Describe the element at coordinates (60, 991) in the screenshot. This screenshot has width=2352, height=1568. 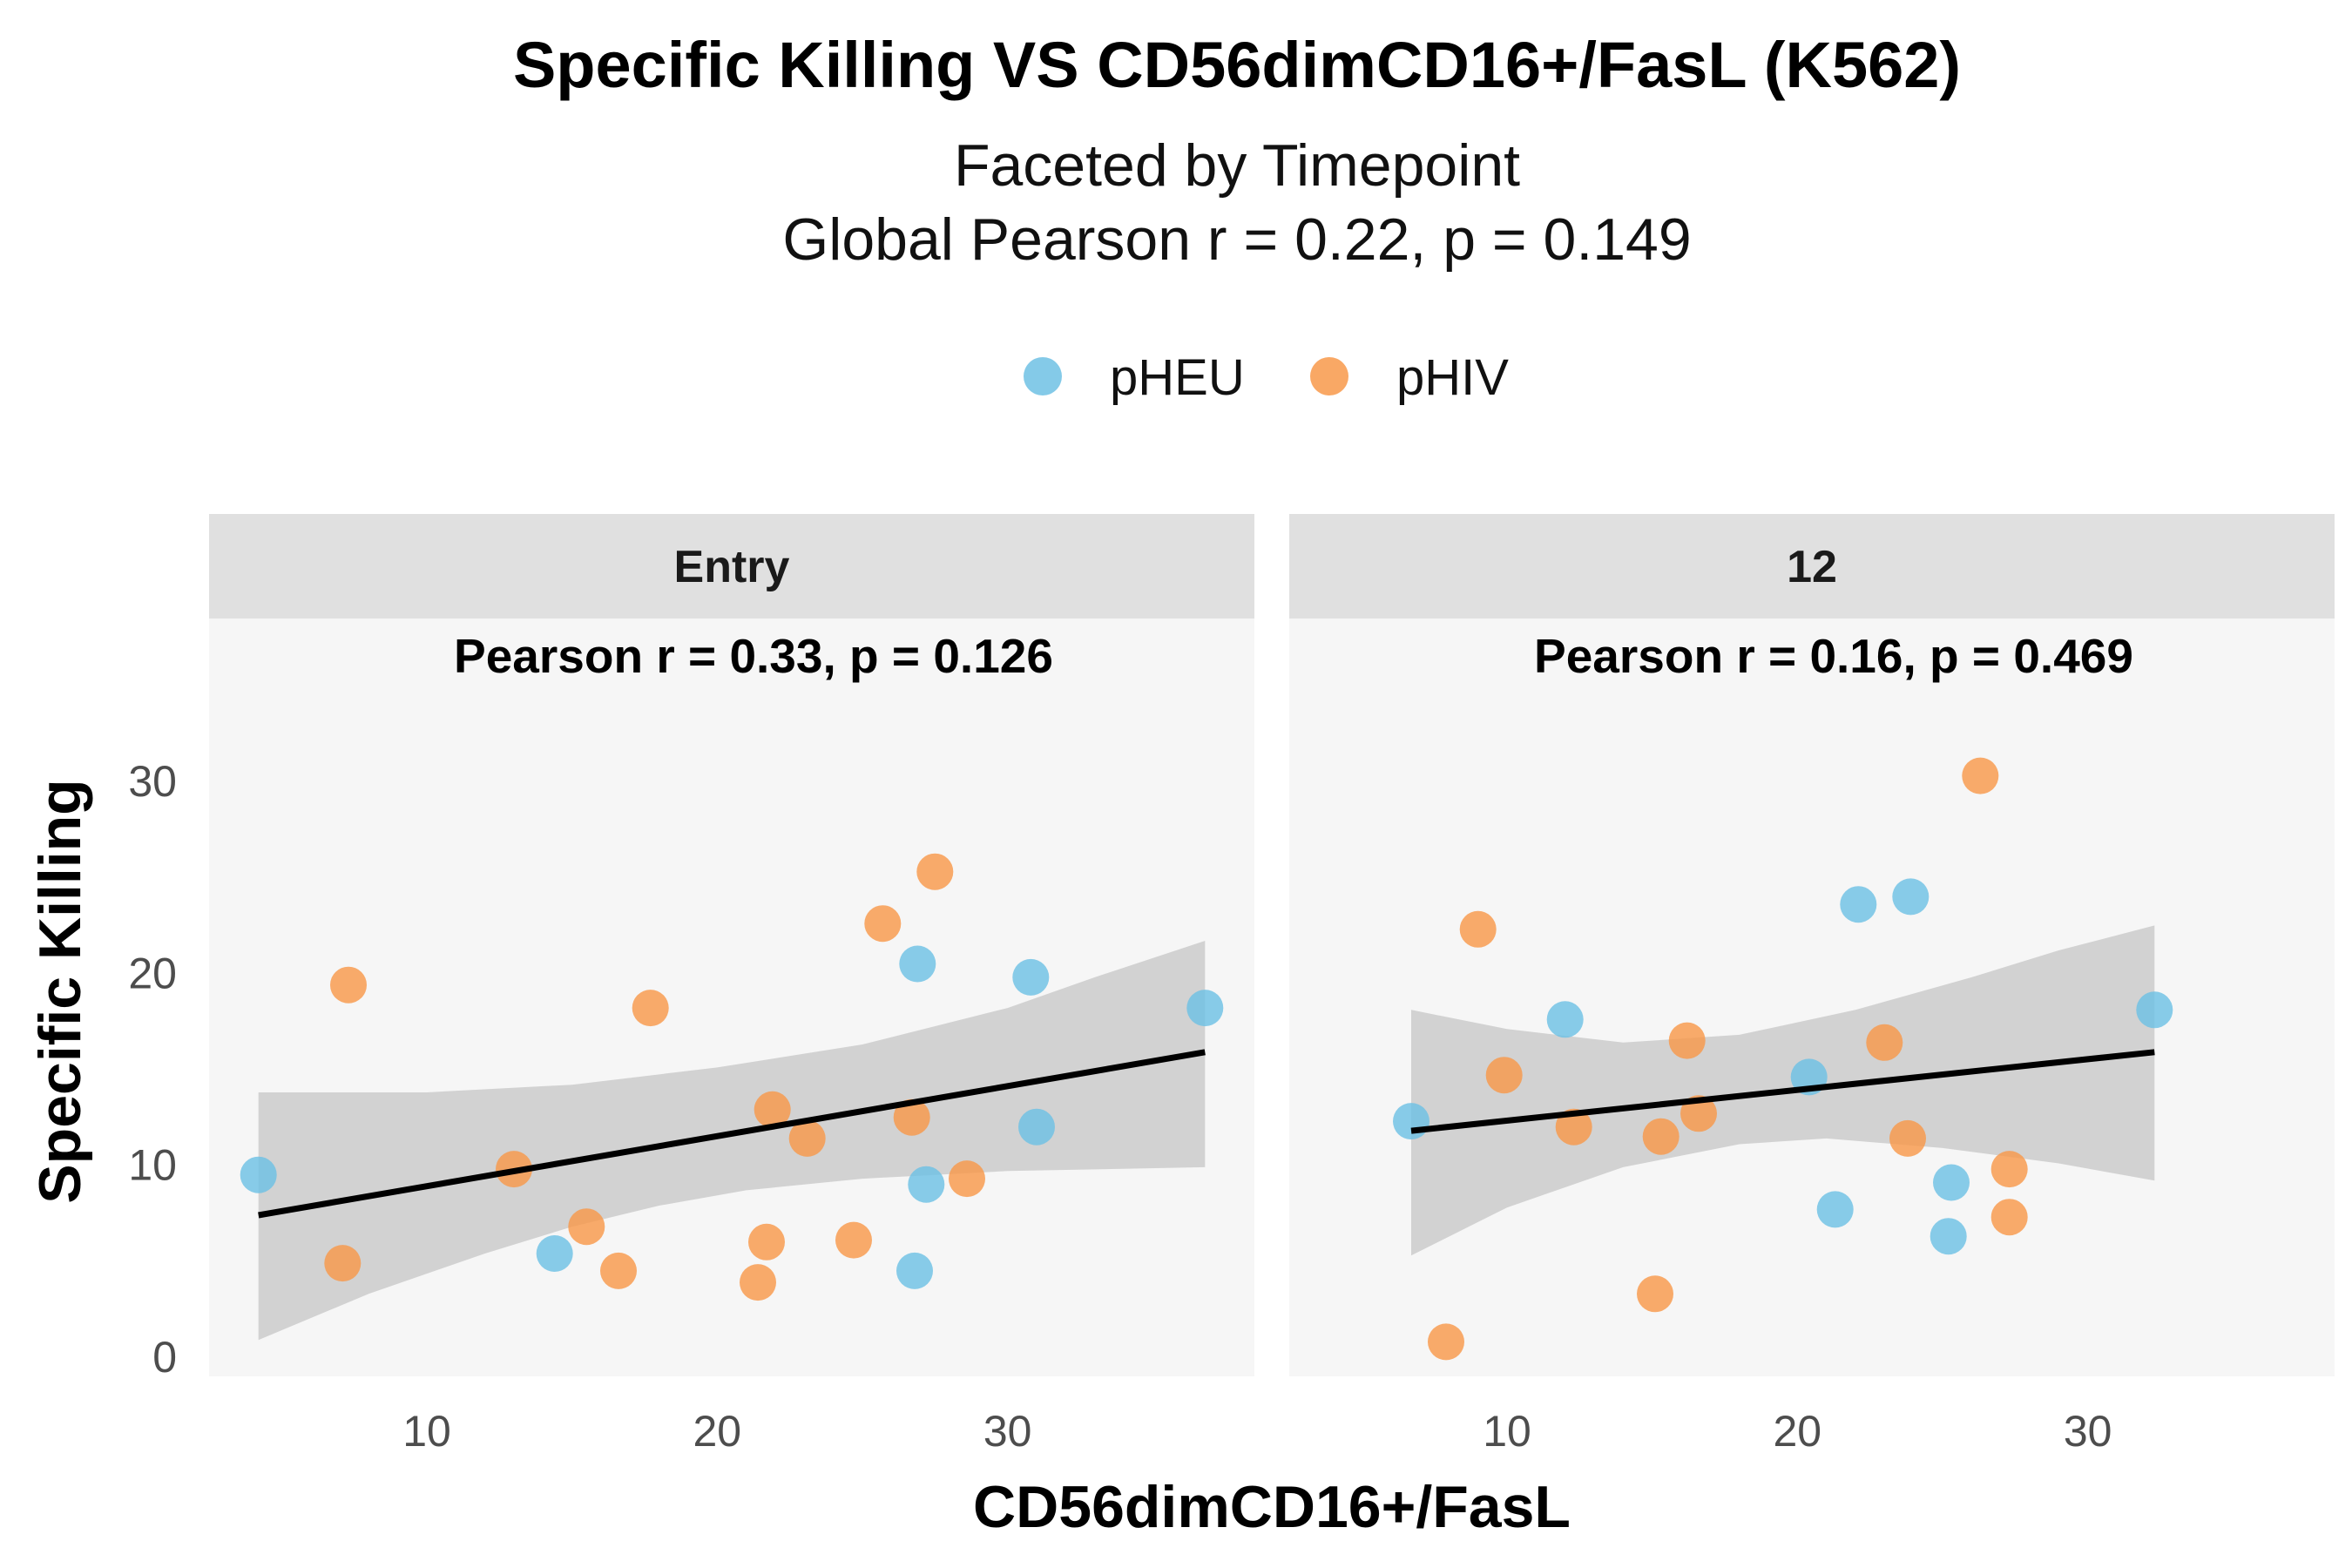
I see `y-axis-title: Specific Killing` at that location.